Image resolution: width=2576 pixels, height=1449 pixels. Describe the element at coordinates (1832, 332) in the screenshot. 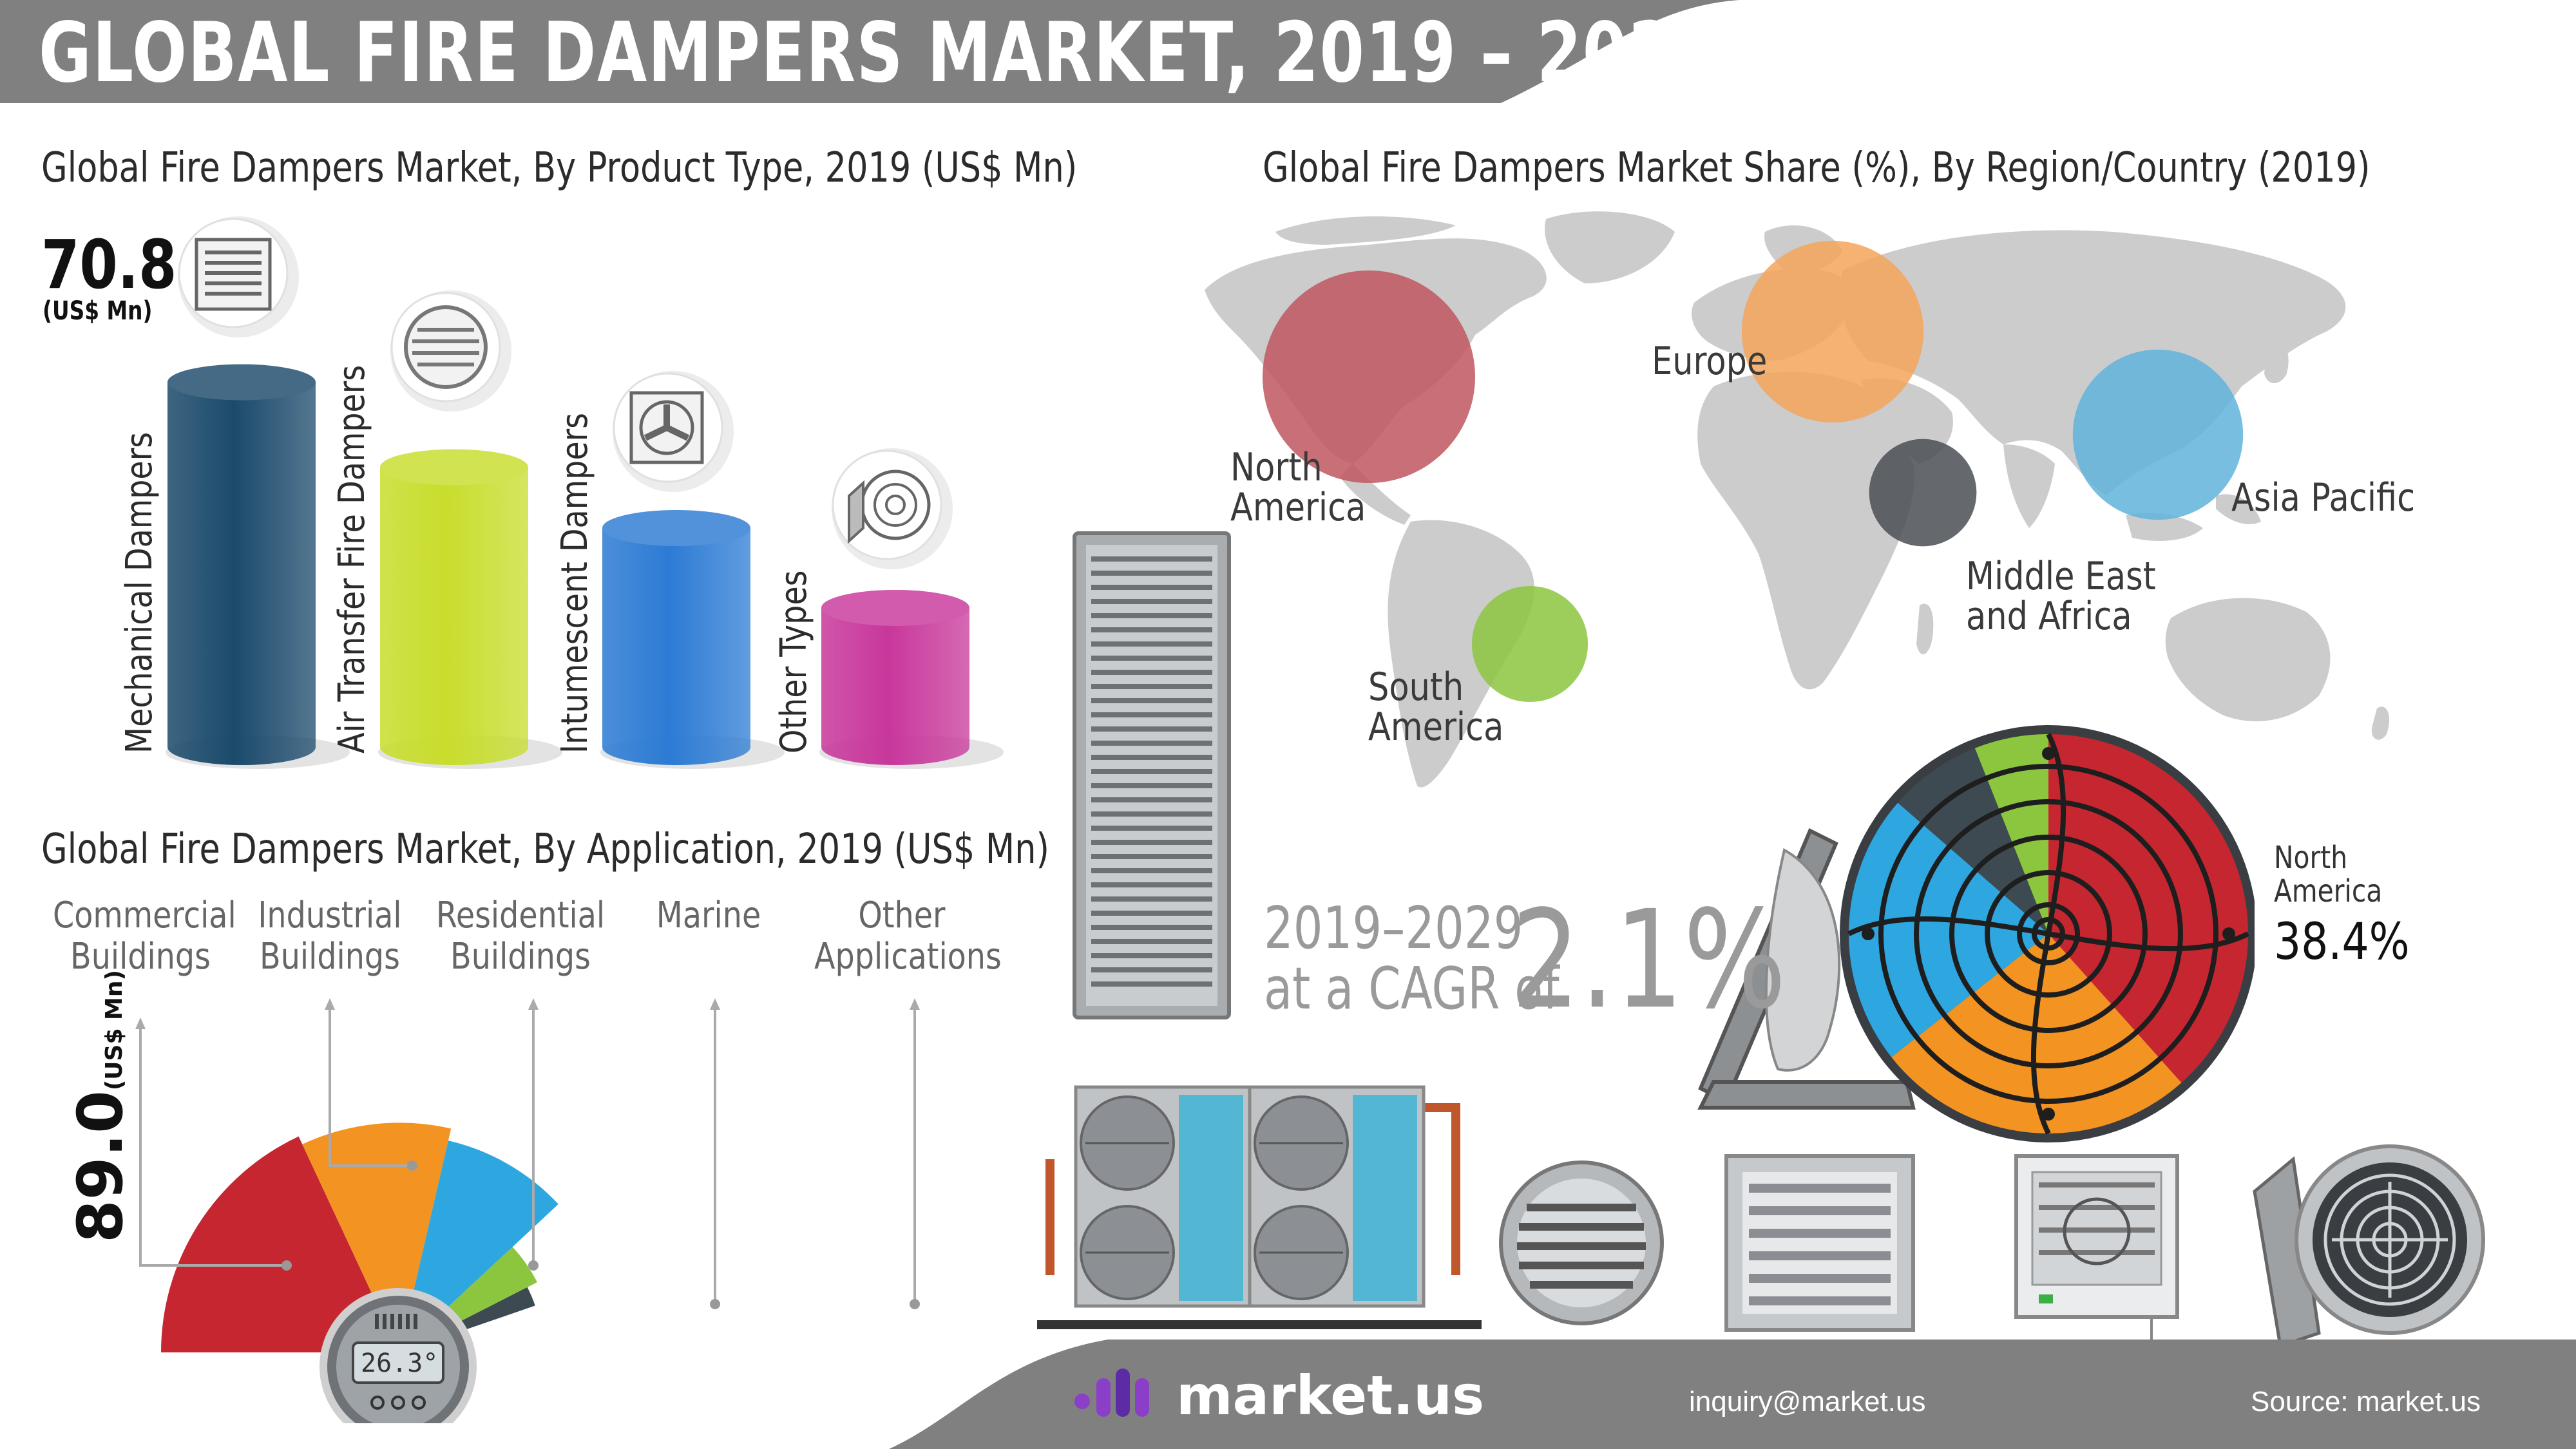

I see `bubble-europe` at that location.